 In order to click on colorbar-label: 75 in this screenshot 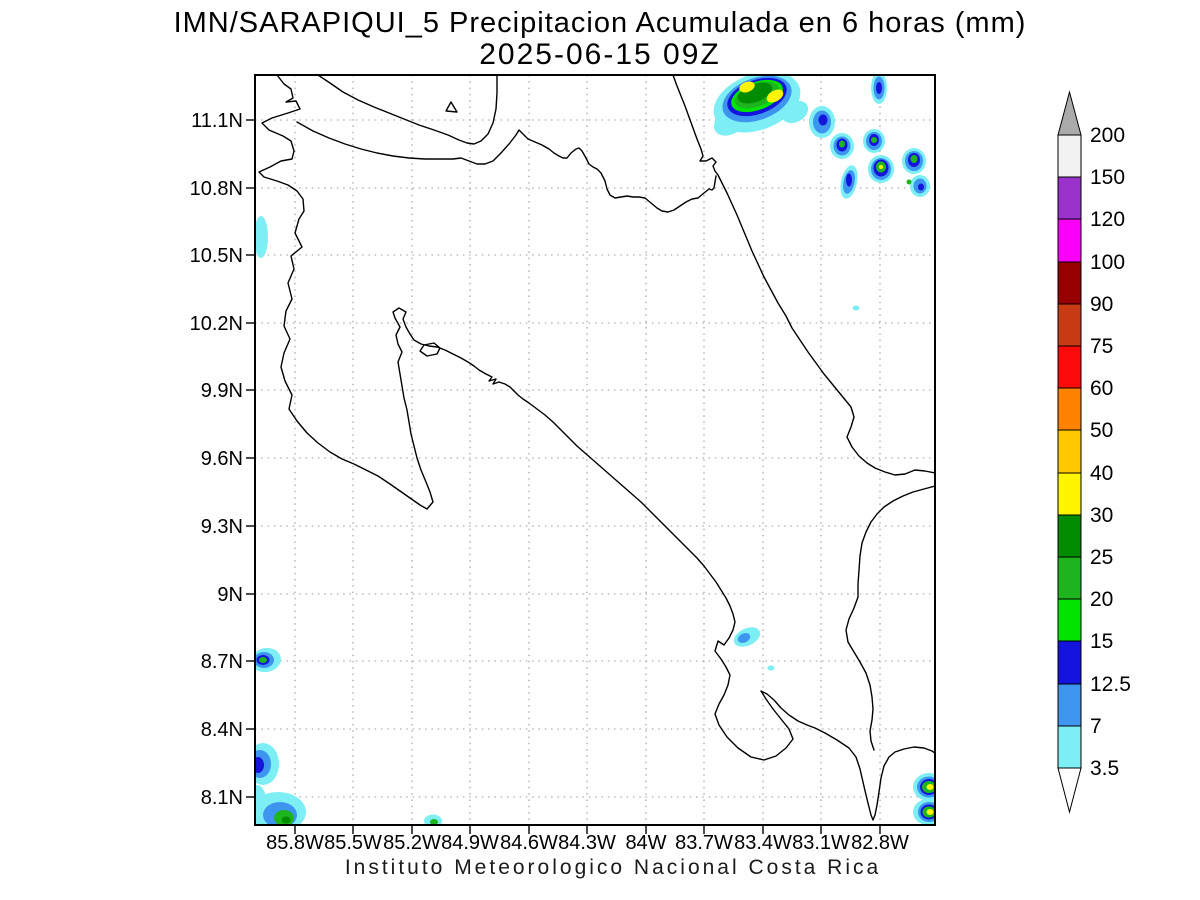, I will do `click(1101, 346)`.